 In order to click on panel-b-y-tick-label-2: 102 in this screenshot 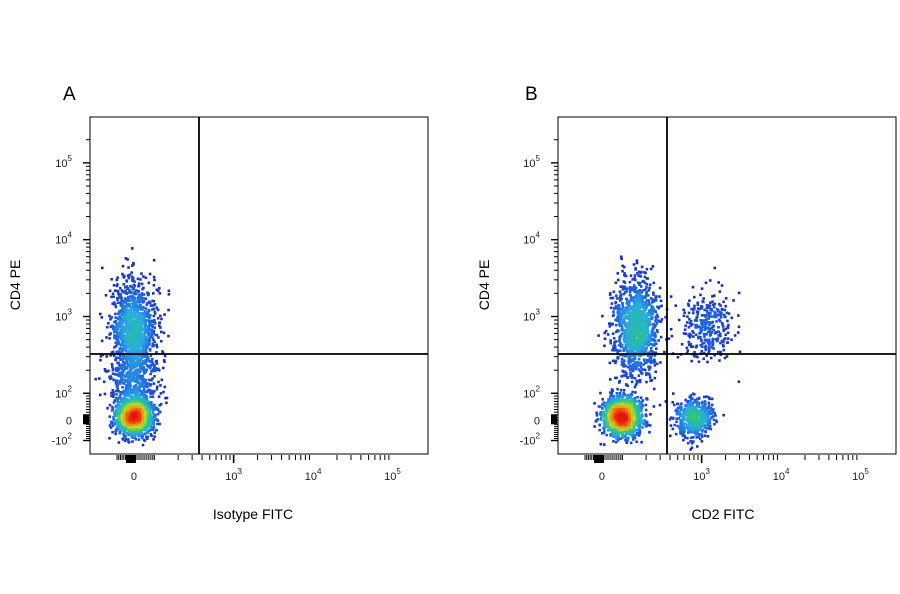, I will do `click(531, 392)`.